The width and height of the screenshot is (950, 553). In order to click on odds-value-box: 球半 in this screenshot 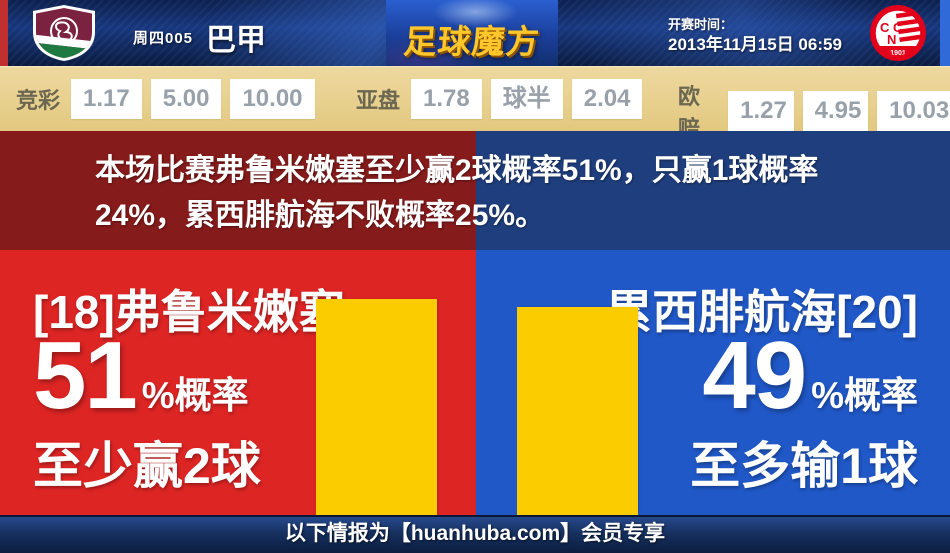, I will do `click(526, 99)`.